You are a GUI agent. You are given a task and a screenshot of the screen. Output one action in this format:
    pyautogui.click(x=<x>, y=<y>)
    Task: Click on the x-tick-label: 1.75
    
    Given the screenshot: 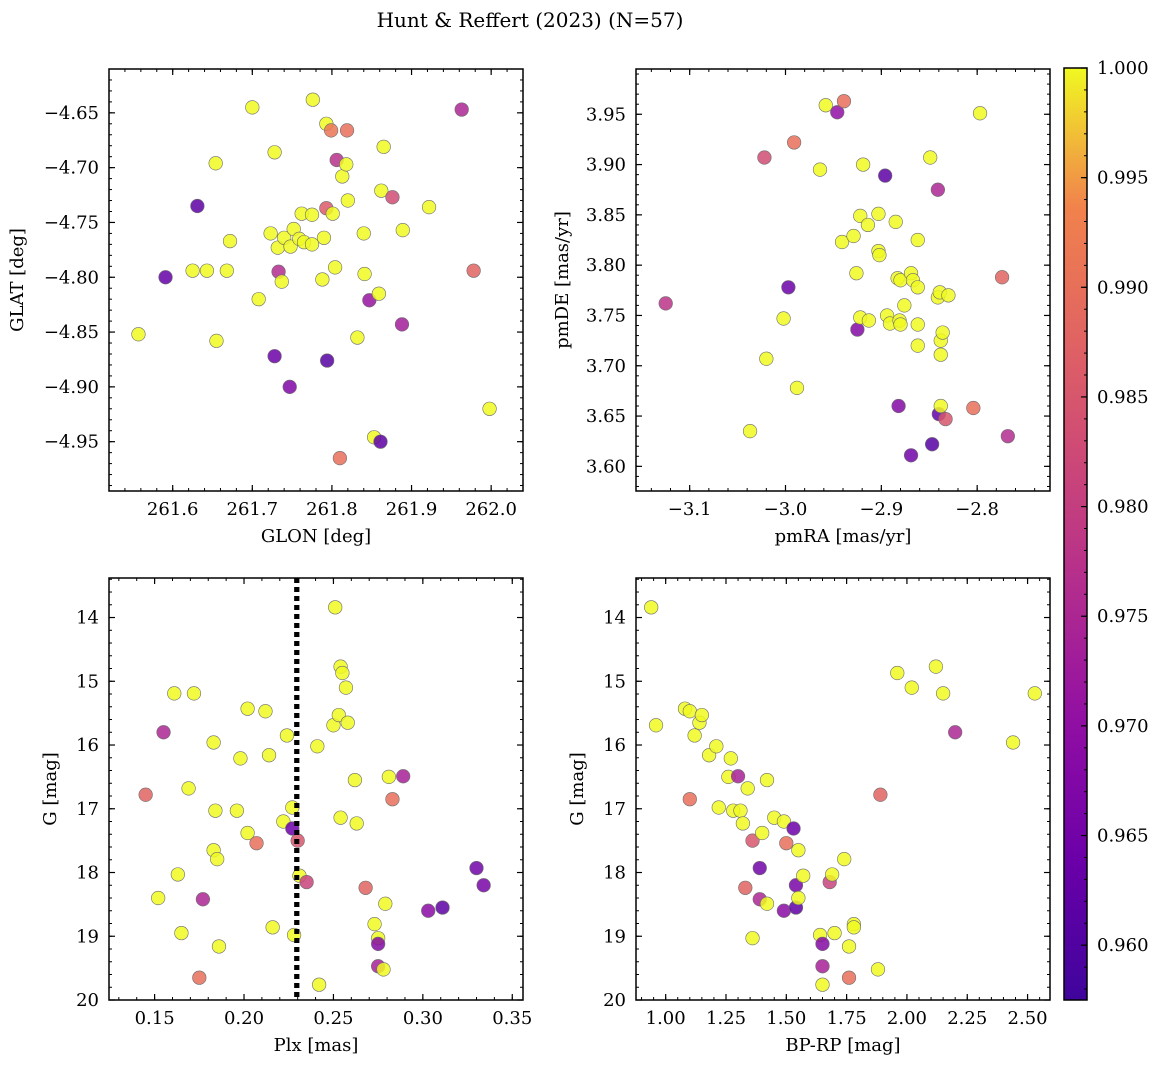 What is the action you would take?
    pyautogui.click(x=847, y=1018)
    